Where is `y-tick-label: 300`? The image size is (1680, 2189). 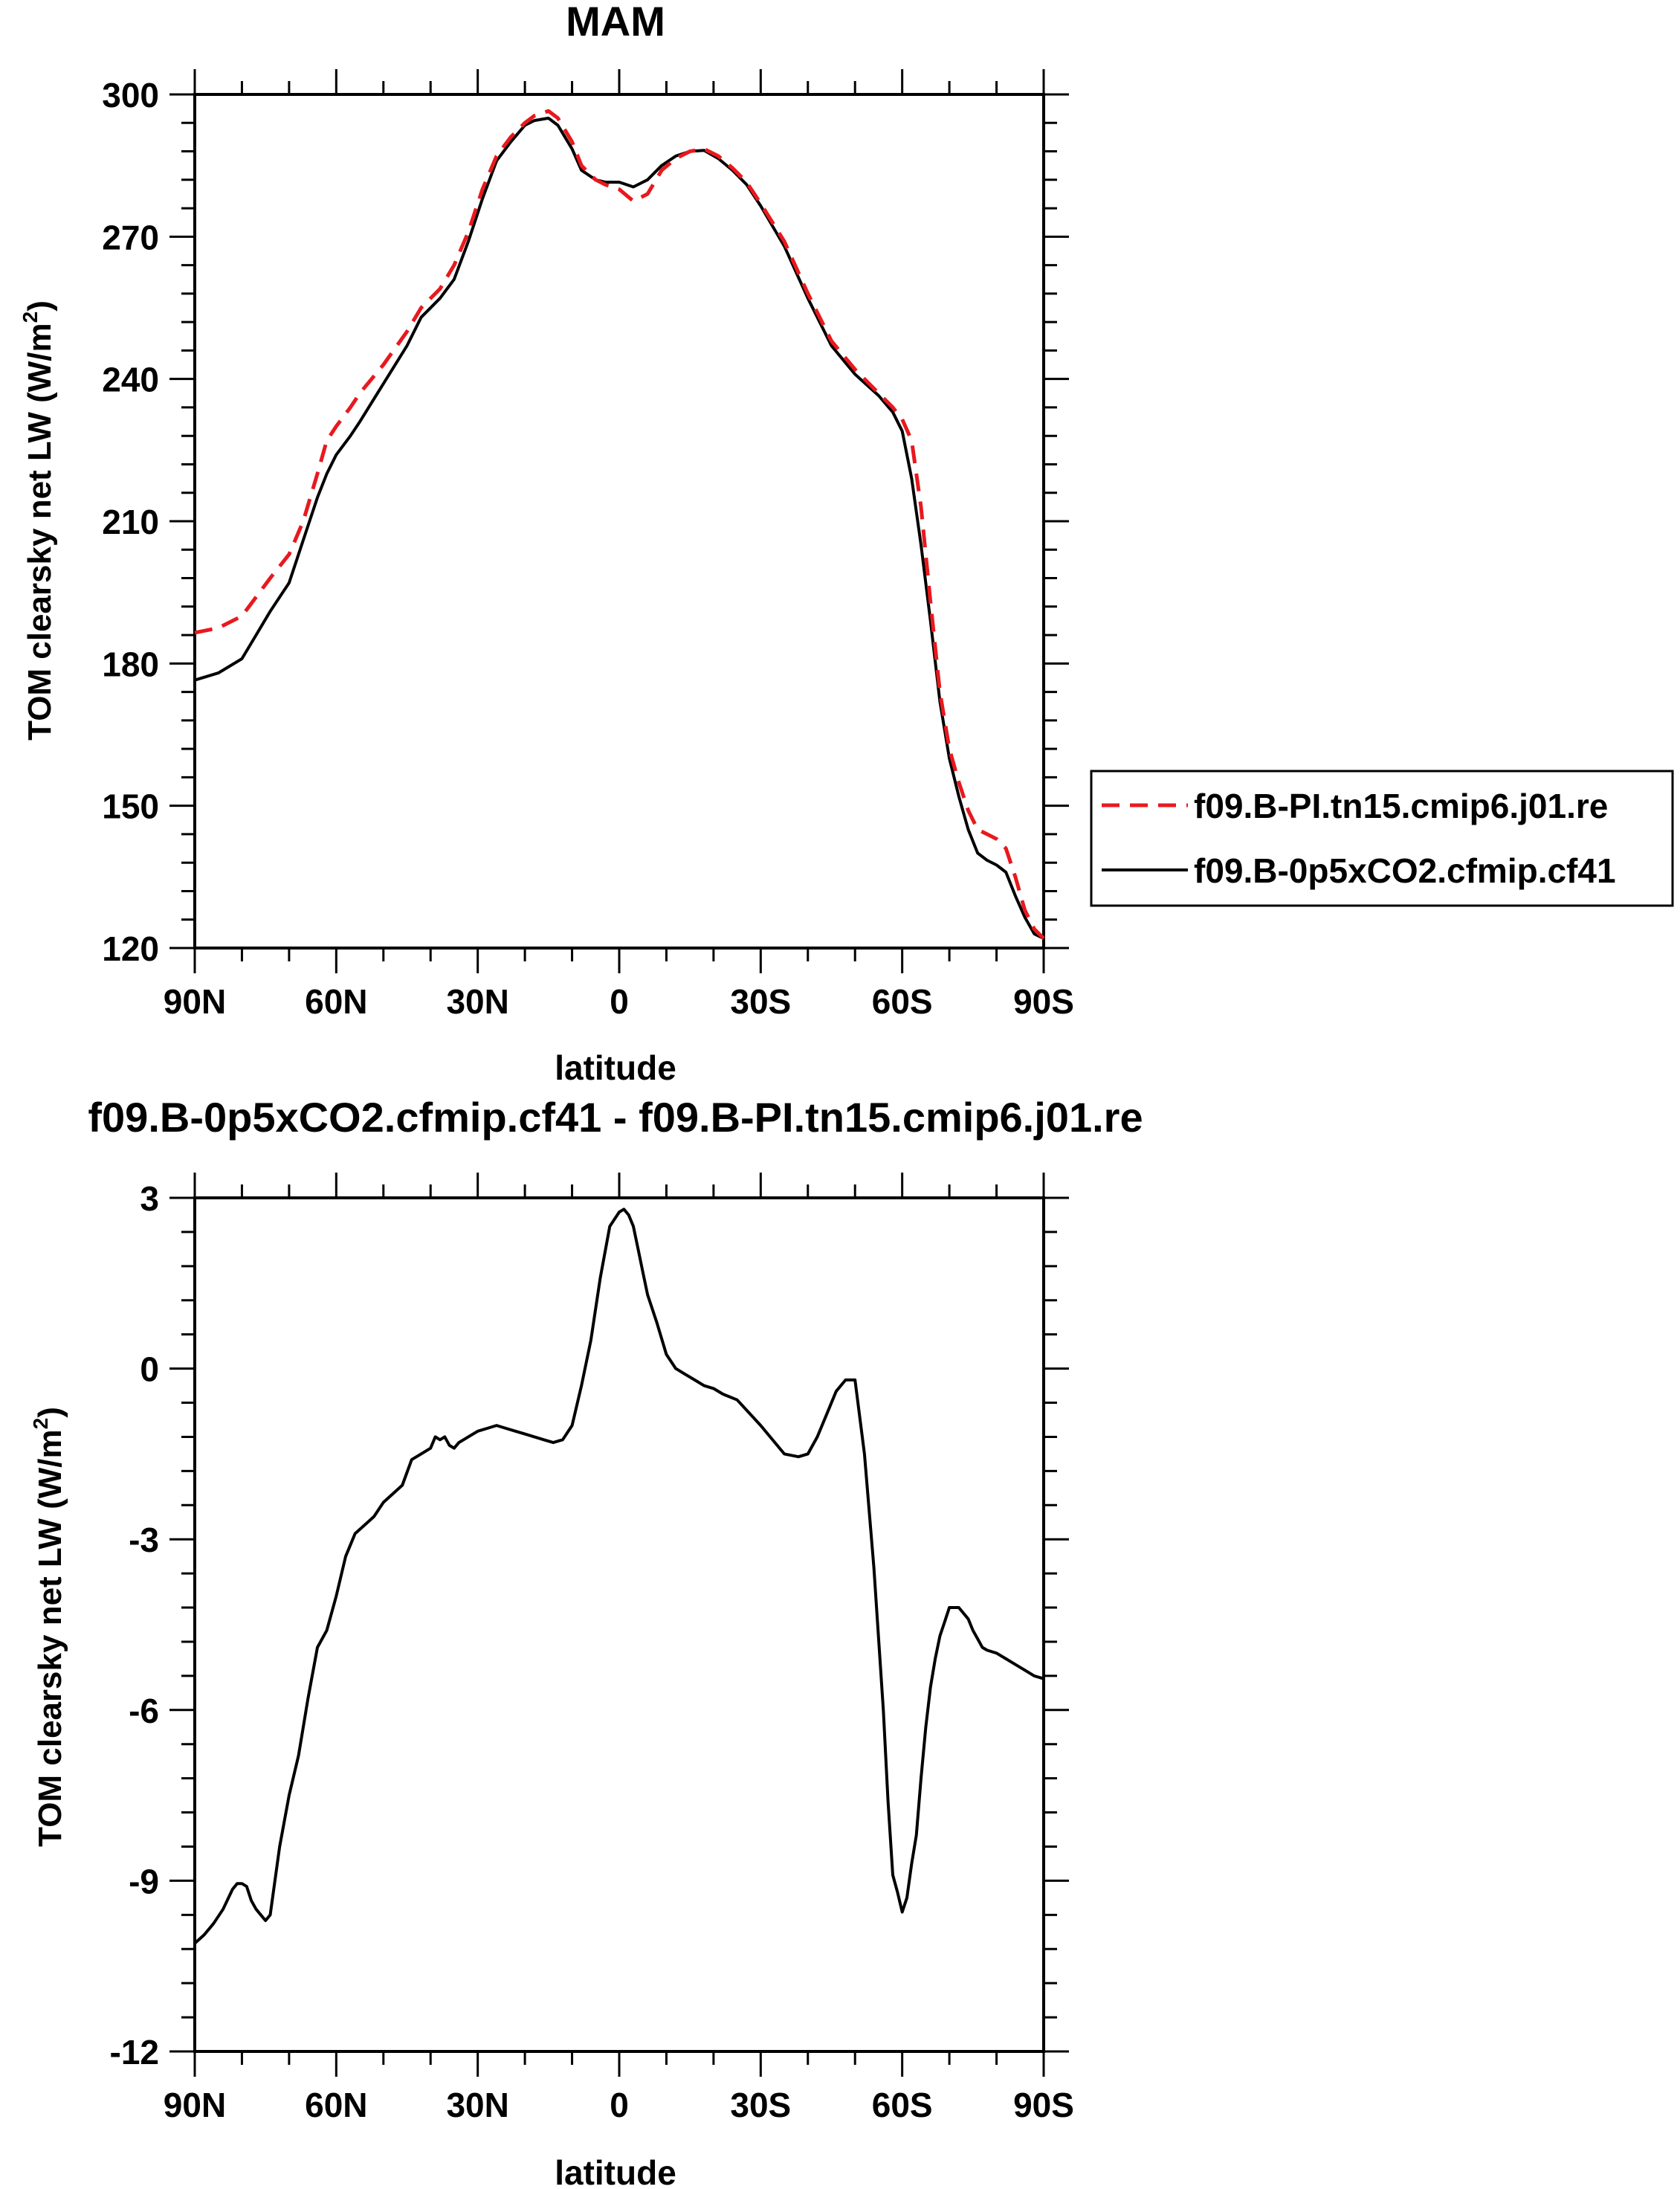 y-tick-label: 300 is located at coordinates (131, 95).